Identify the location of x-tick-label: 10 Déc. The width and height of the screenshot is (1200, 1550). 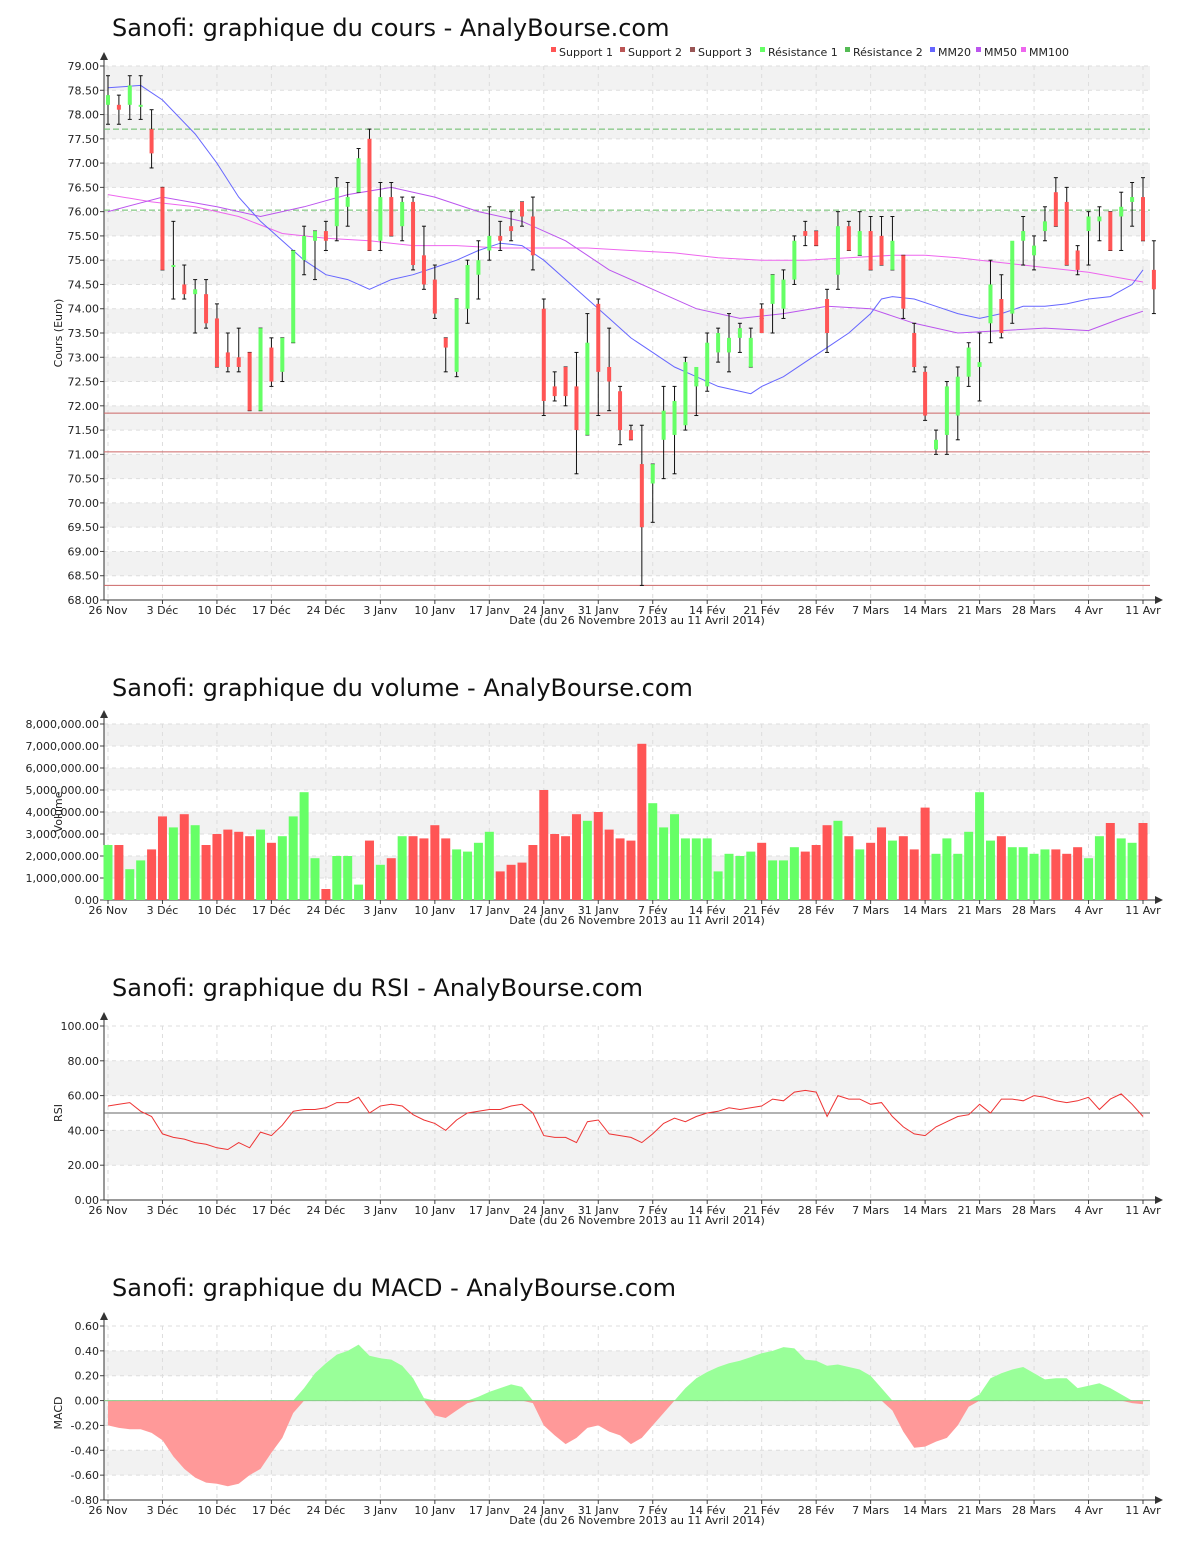
(217, 910).